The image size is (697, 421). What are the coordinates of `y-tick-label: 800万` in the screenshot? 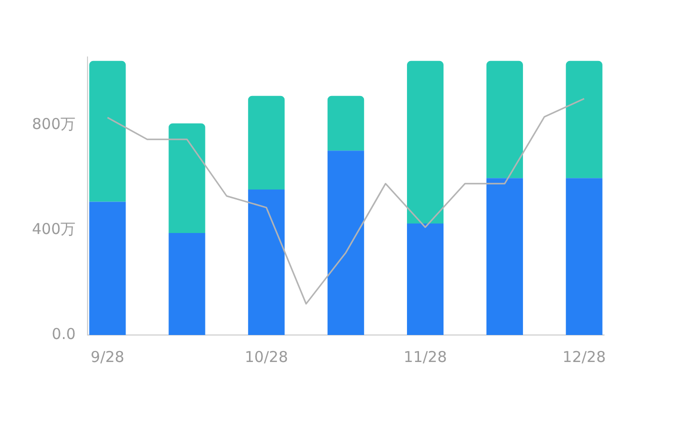 It's located at (54, 124).